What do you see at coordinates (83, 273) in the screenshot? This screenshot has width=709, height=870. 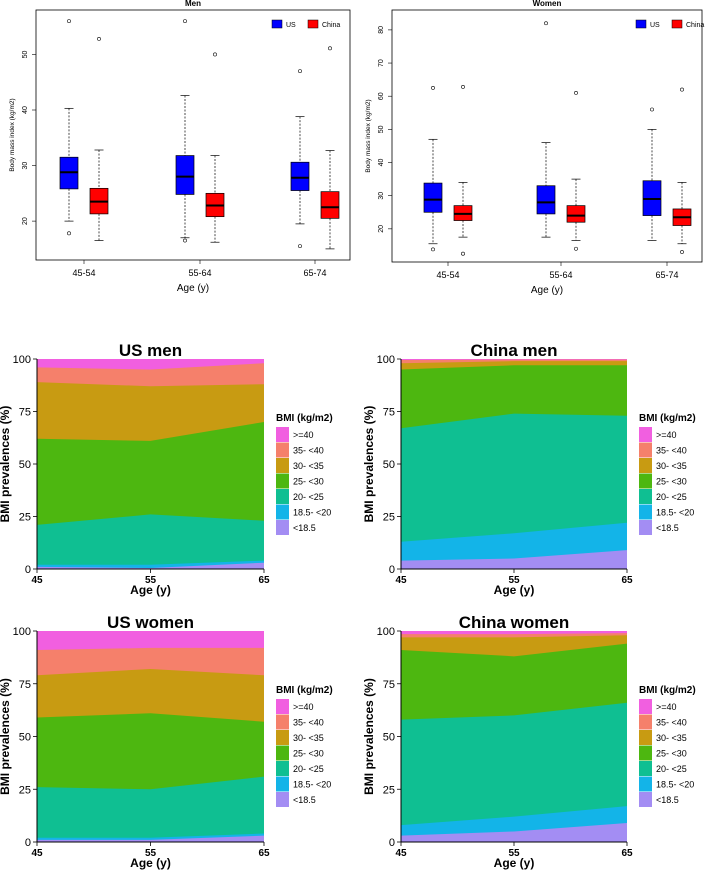 I see `x-tick-label: 45-54` at bounding box center [83, 273].